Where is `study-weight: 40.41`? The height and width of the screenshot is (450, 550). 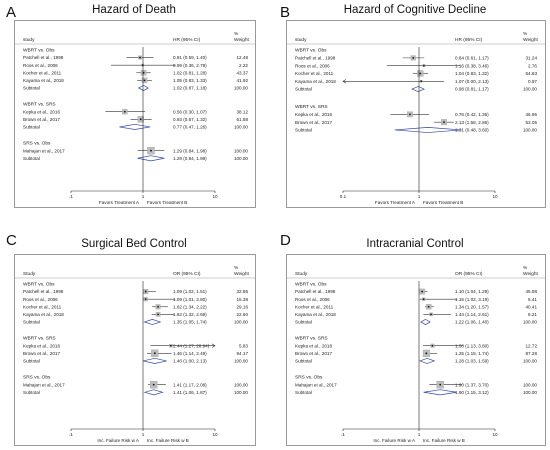
study-weight: 40.41 is located at coordinates (532, 306).